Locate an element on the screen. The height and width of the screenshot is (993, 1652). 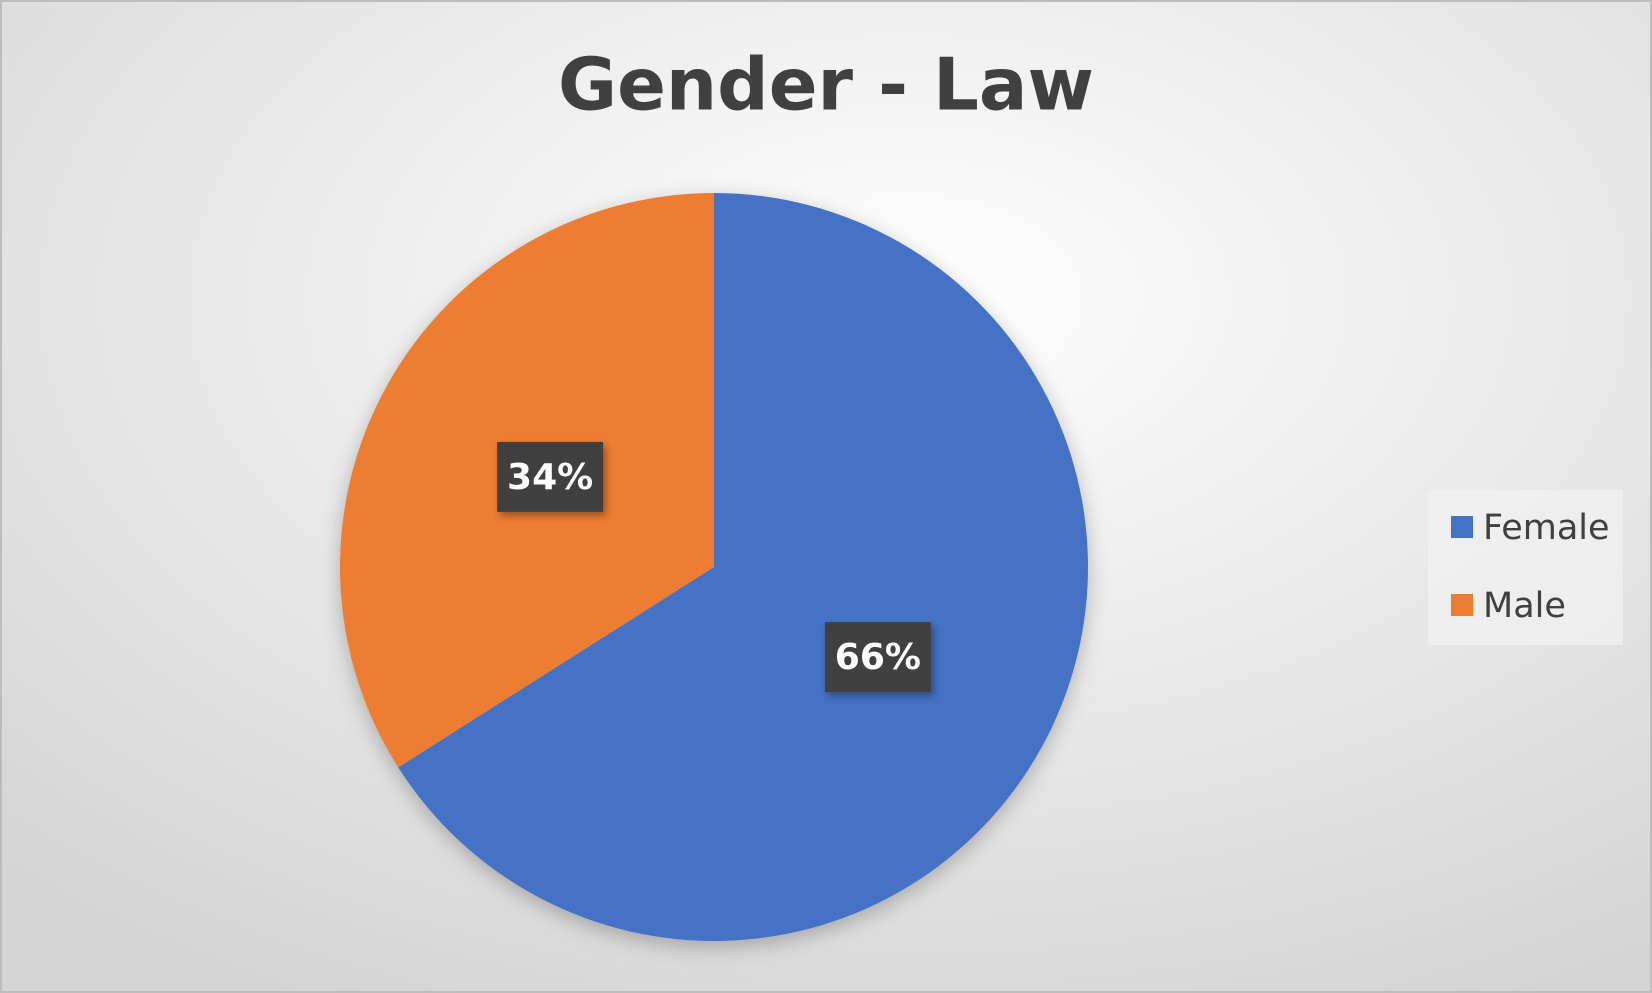
data-label: 34% is located at coordinates (550, 477).